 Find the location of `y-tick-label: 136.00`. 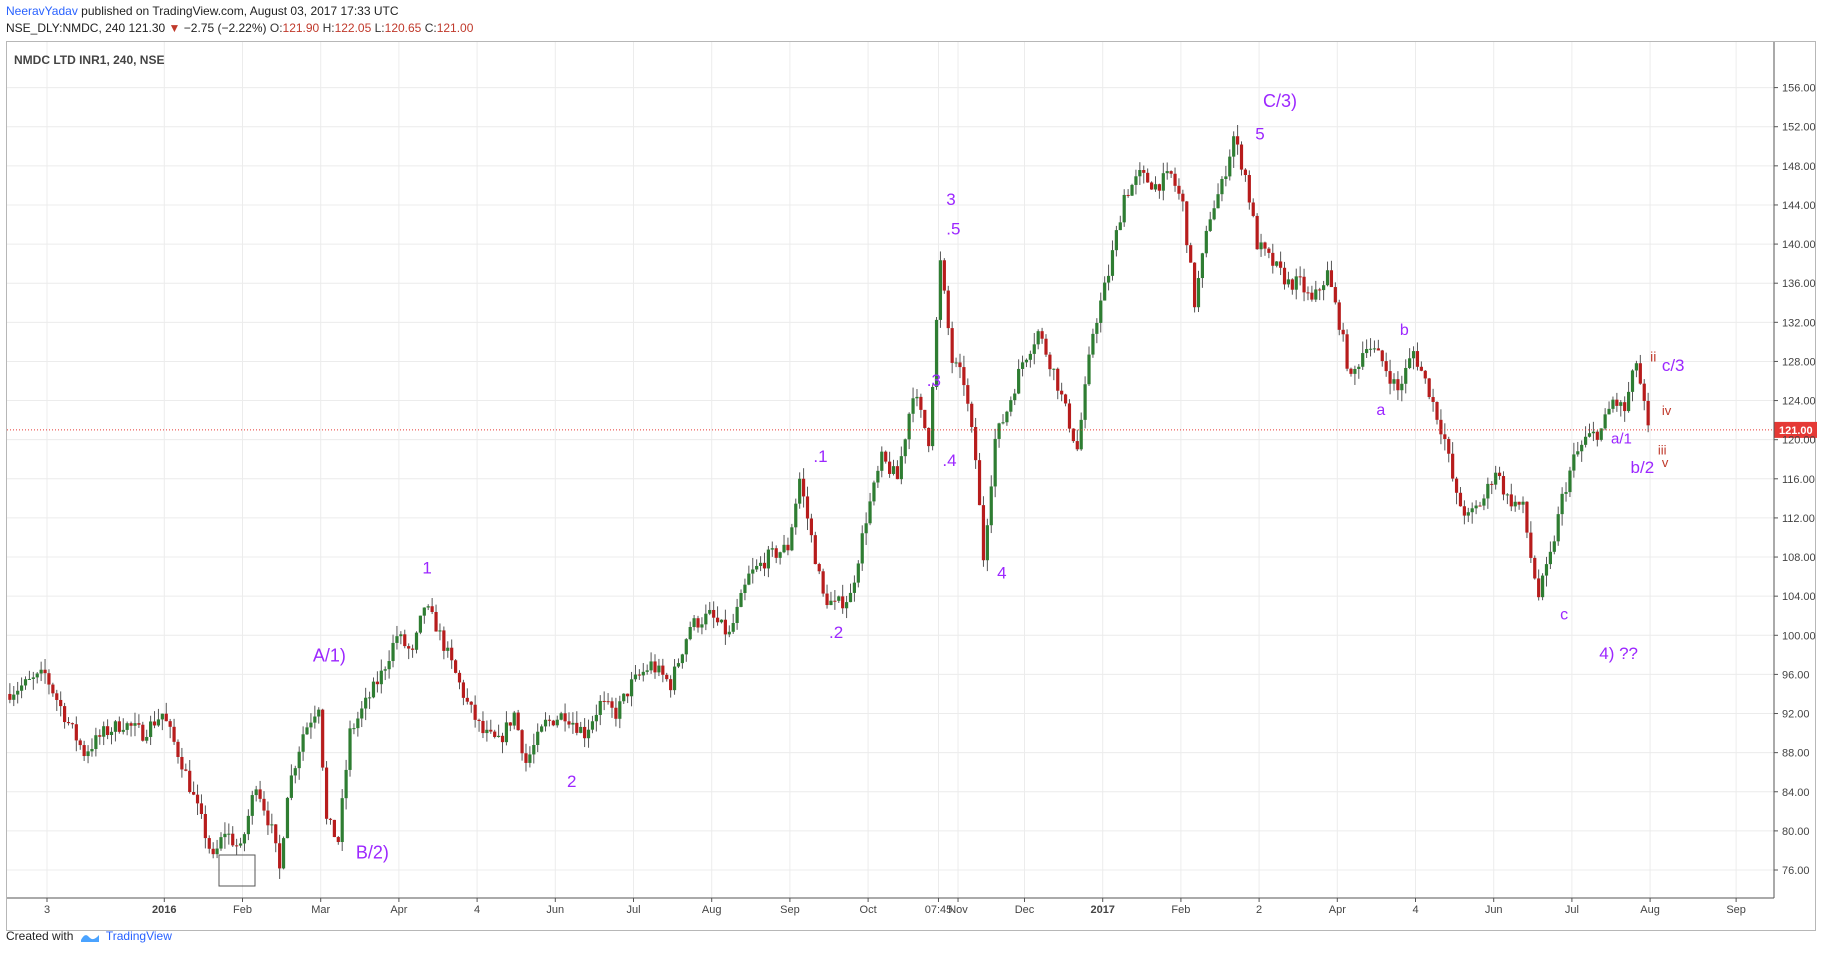

y-tick-label: 136.00 is located at coordinates (1799, 284).